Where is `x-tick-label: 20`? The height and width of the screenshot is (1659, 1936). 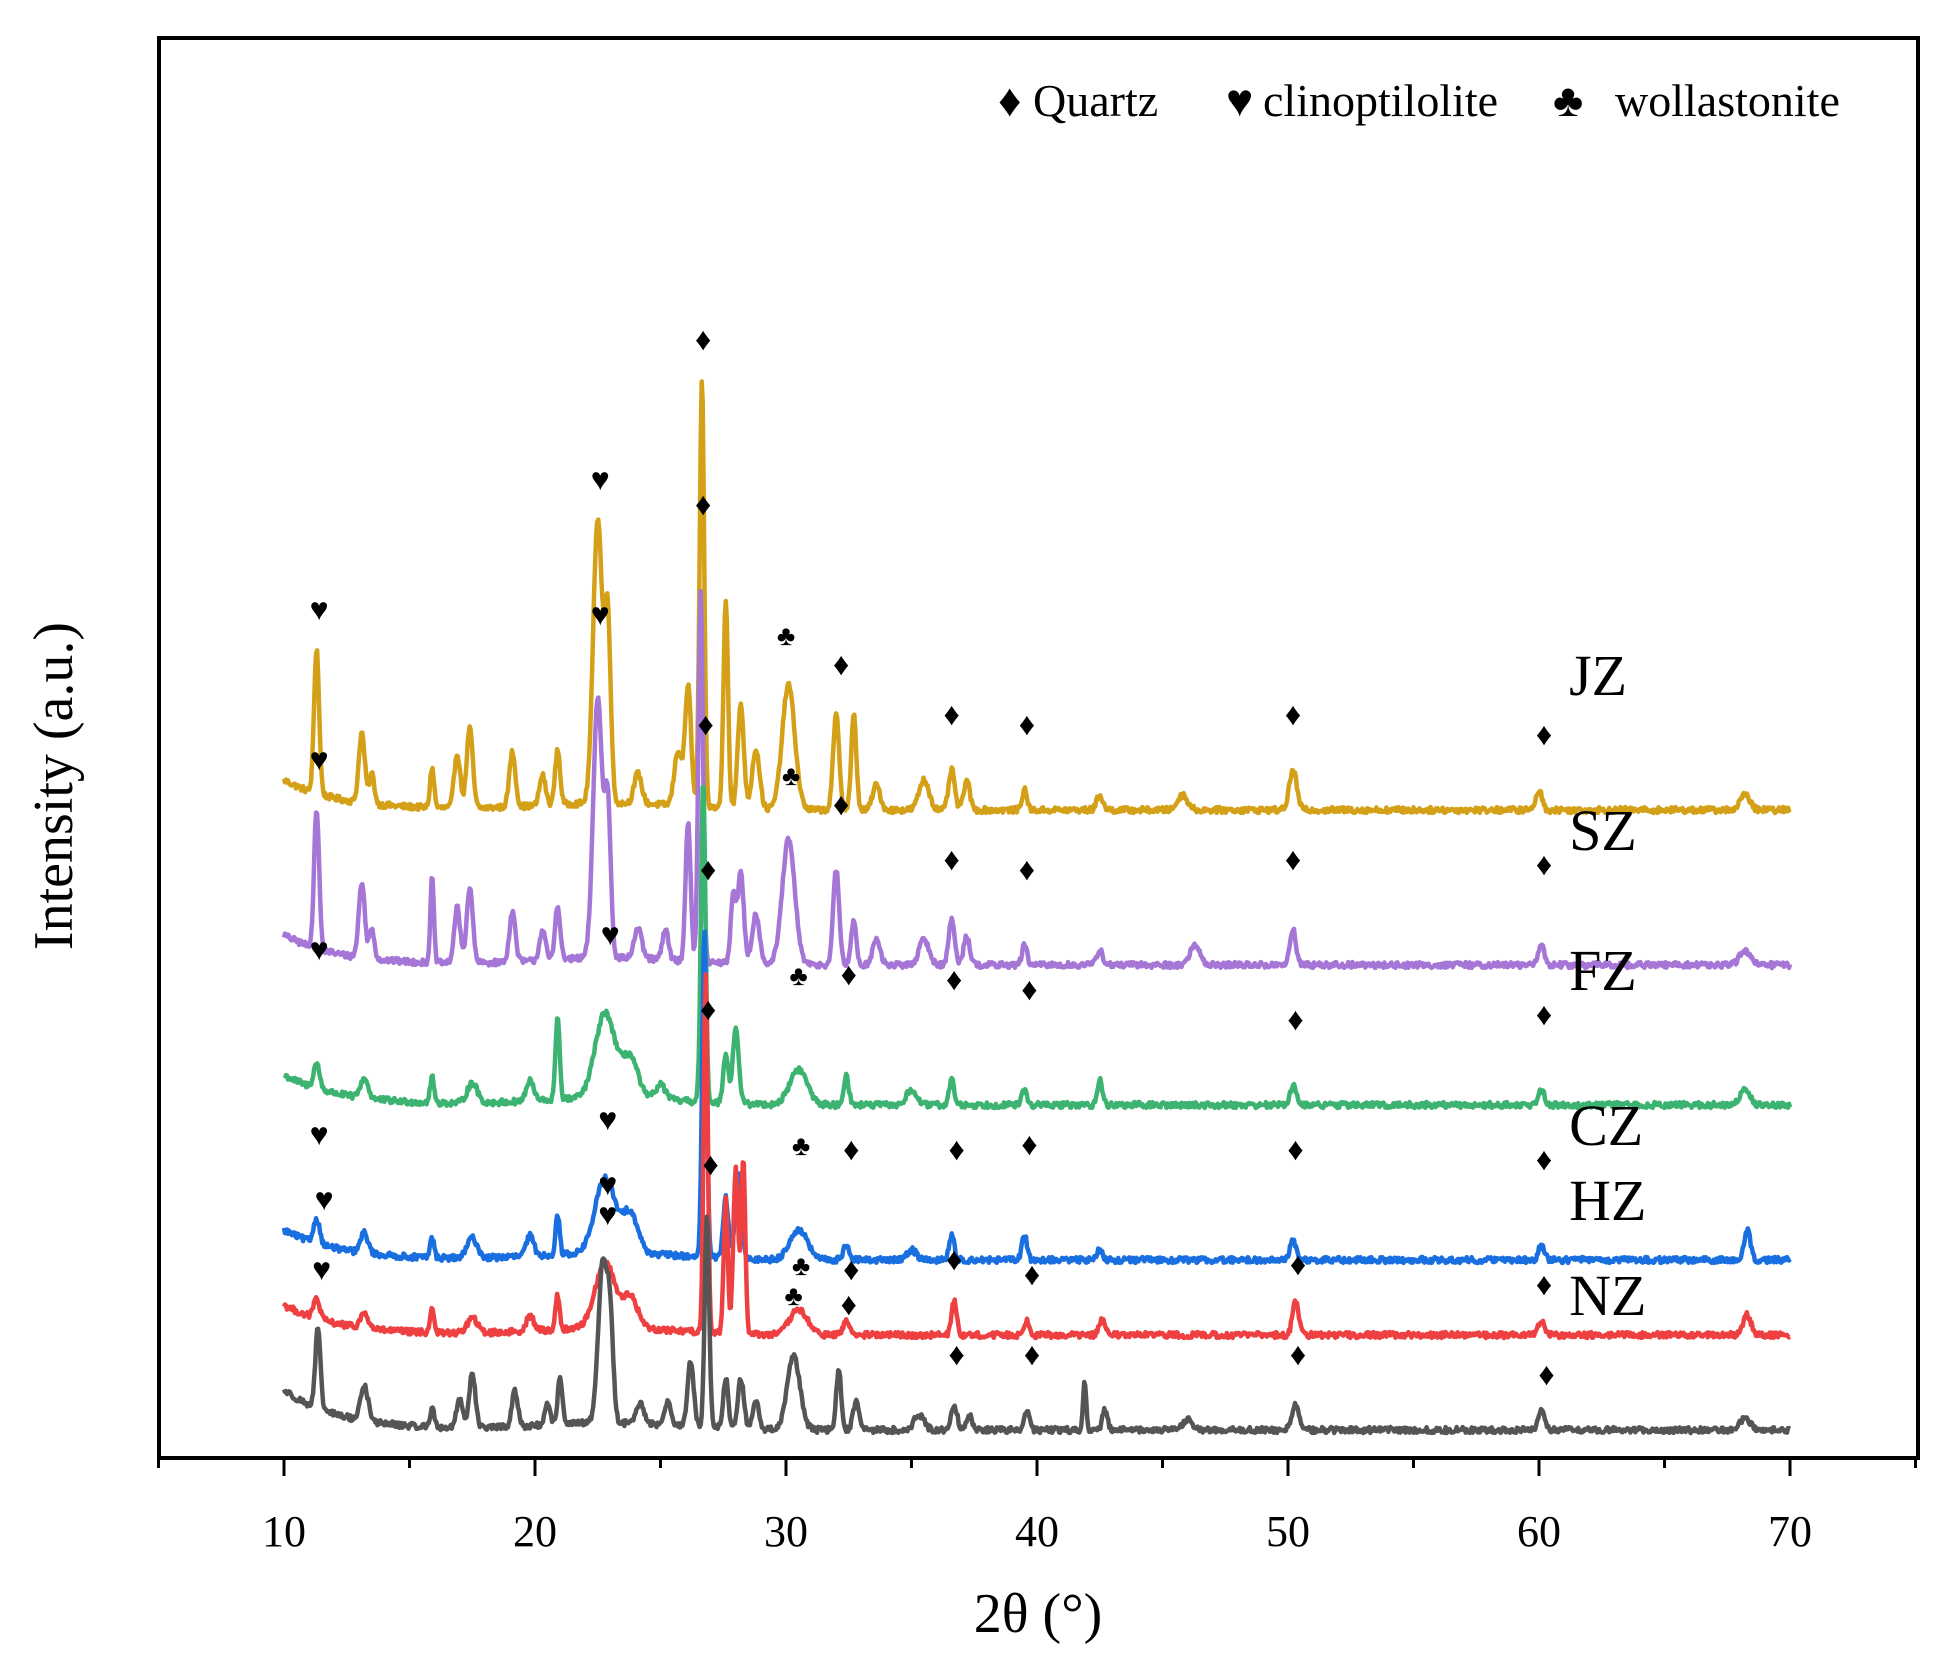 x-tick-label: 20 is located at coordinates (535, 1531).